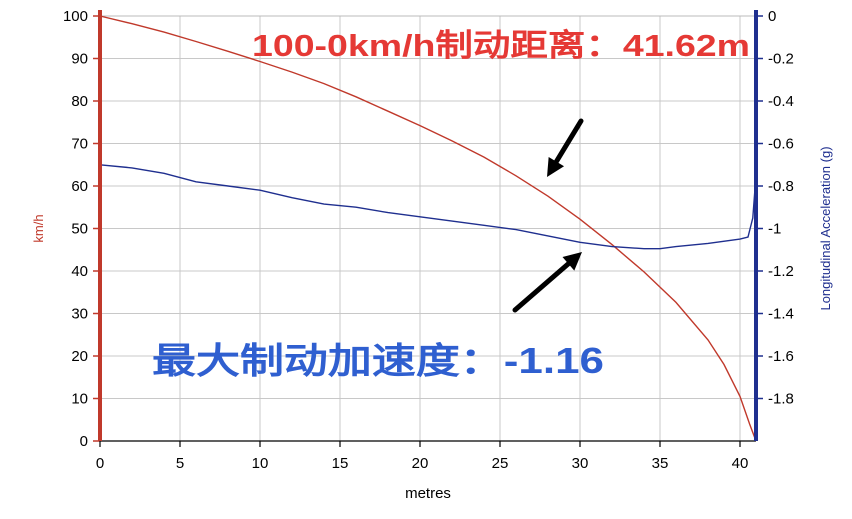 The height and width of the screenshot is (519, 852). Describe the element at coordinates (781, 314) in the screenshot. I see `right-tick-label: -1.4` at that location.